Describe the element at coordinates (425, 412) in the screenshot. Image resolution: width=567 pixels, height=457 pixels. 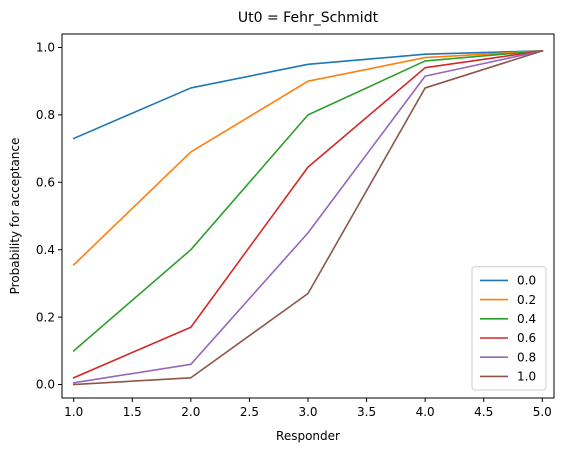
I see `x-tick-label: 4.0` at that location.